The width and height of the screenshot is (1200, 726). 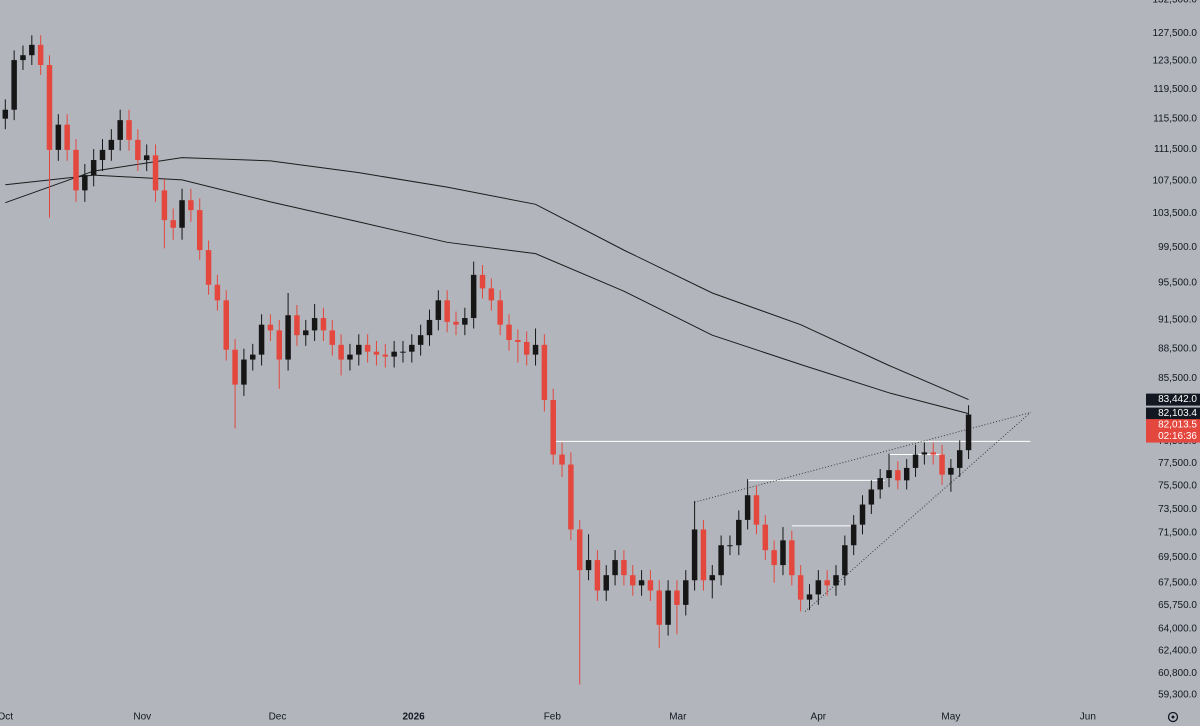 I want to click on x-tick-label: May, so click(x=950, y=717).